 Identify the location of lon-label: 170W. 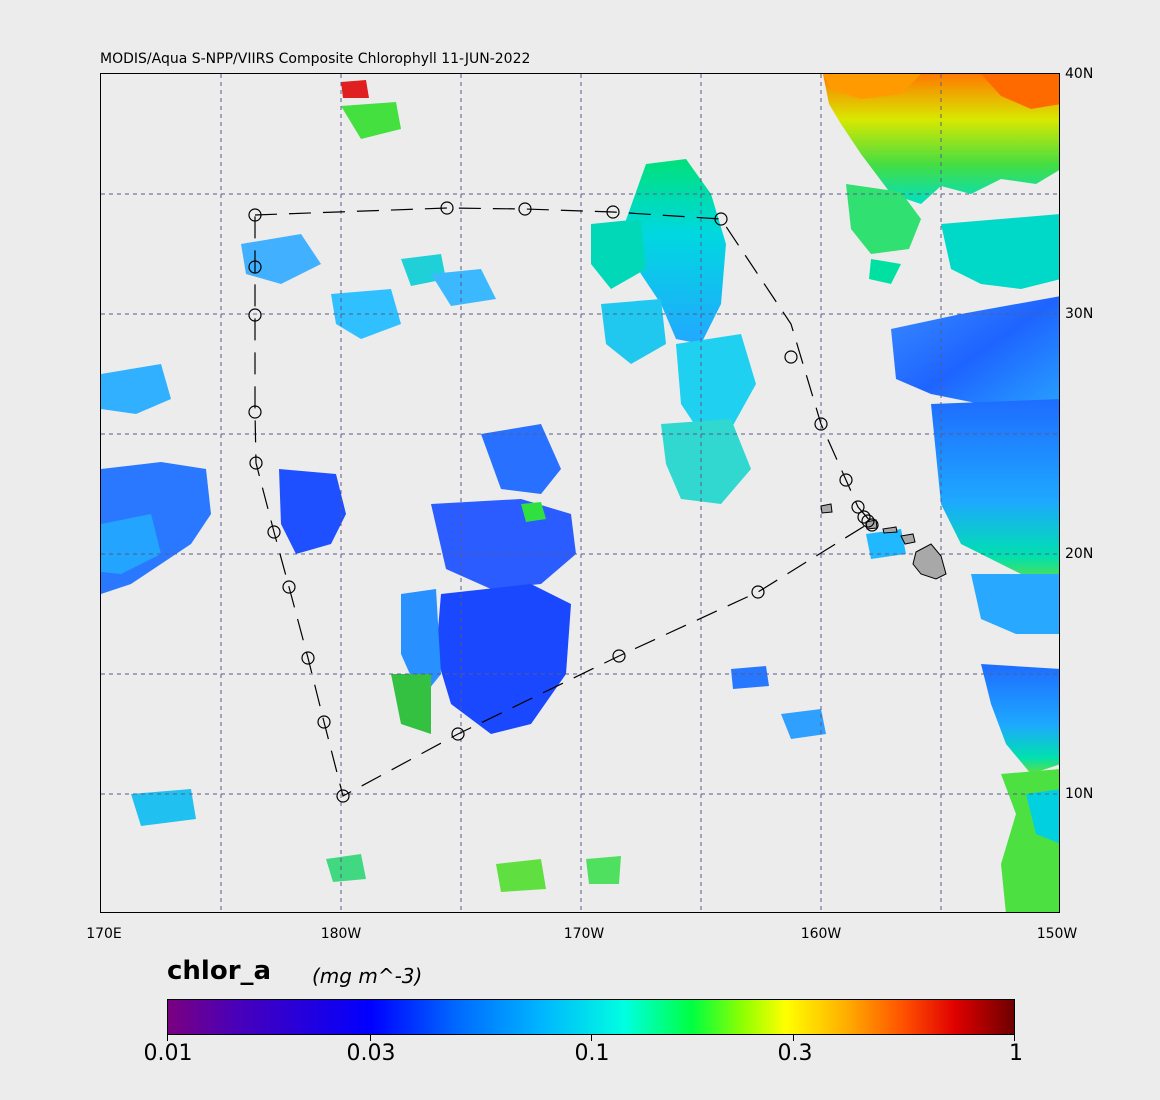
(584, 934).